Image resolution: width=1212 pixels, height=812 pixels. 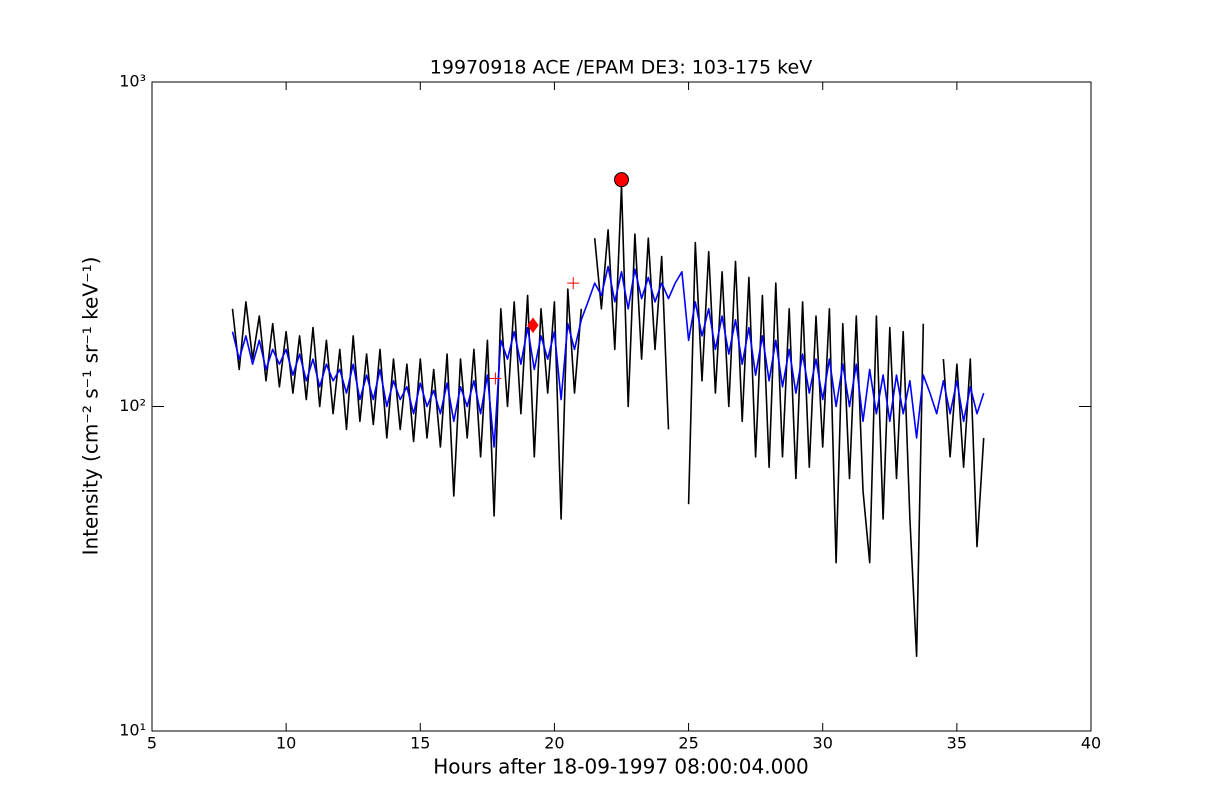 I want to click on peak-marker, so click(x=621, y=180).